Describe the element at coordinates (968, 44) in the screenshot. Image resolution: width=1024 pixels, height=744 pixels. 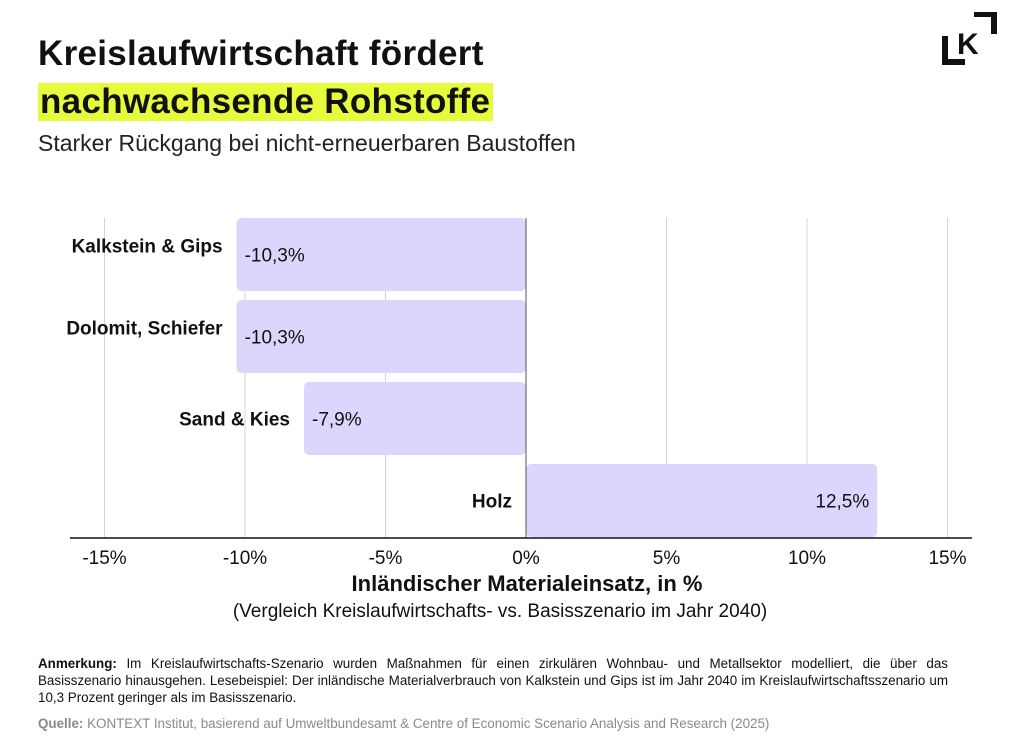
I see `svg-text: K` at that location.